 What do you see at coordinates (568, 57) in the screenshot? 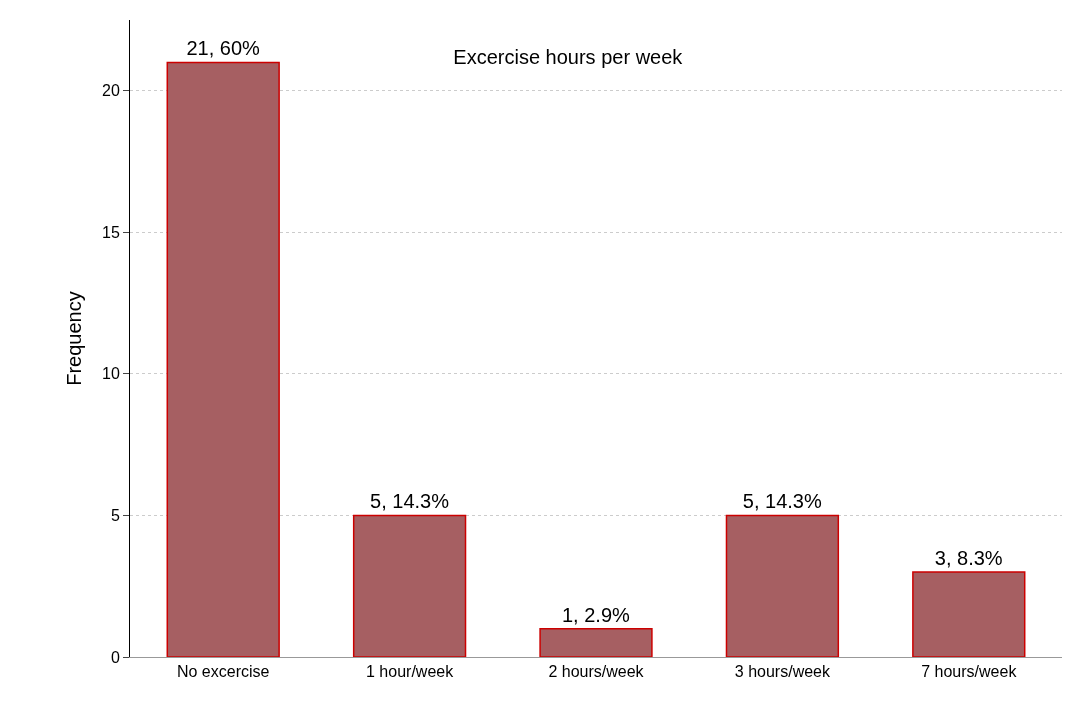
I see `text: Excercise hours per week` at bounding box center [568, 57].